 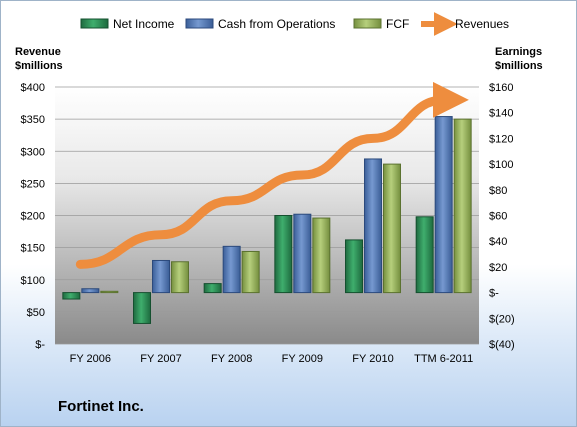 What do you see at coordinates (199, 23) in the screenshot?
I see `legend-swatch-cash-from-operations` at bounding box center [199, 23].